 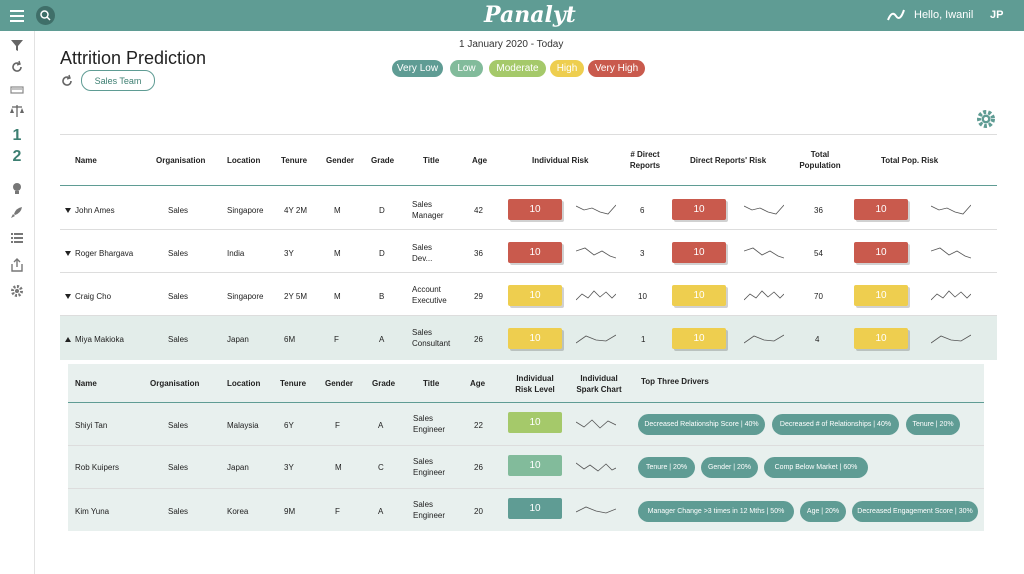 What do you see at coordinates (175, 383) in the screenshot?
I see `sub-col-organisation: Organisation` at bounding box center [175, 383].